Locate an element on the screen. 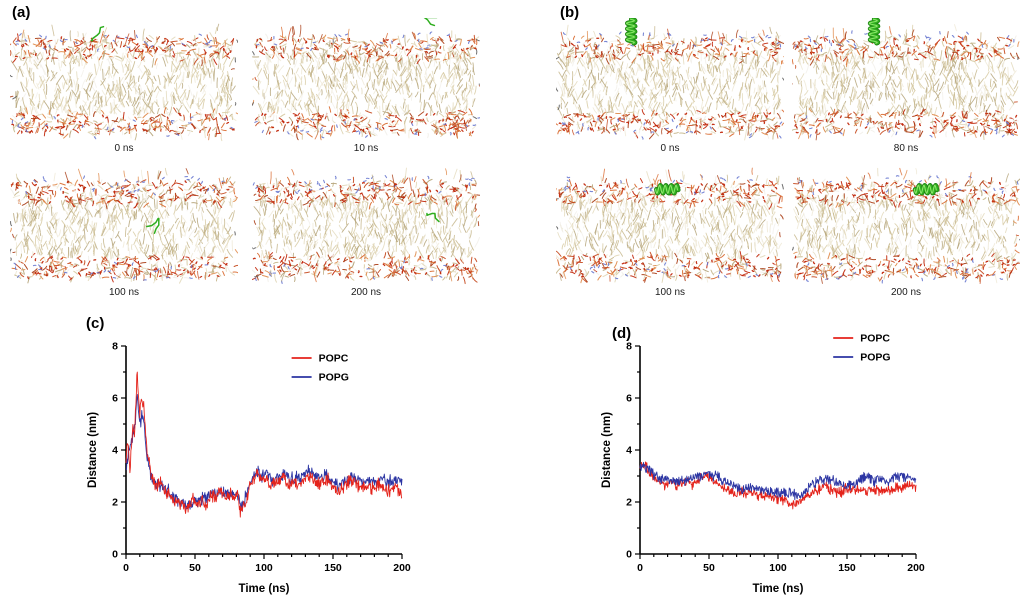  snapshot-time-label: 10 ns is located at coordinates (366, 148).